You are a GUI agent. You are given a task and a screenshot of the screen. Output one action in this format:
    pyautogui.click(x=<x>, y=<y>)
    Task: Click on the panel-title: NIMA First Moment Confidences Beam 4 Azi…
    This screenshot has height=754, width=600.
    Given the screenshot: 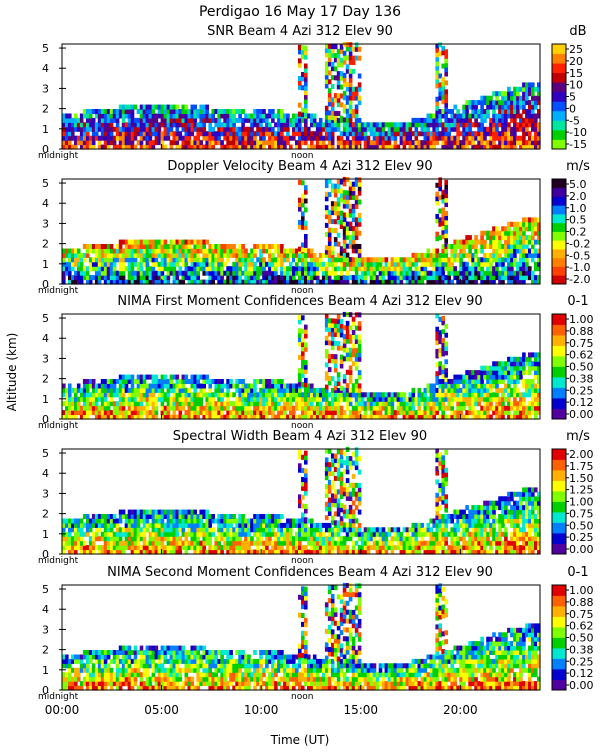 What is the action you would take?
    pyautogui.click(x=299, y=301)
    